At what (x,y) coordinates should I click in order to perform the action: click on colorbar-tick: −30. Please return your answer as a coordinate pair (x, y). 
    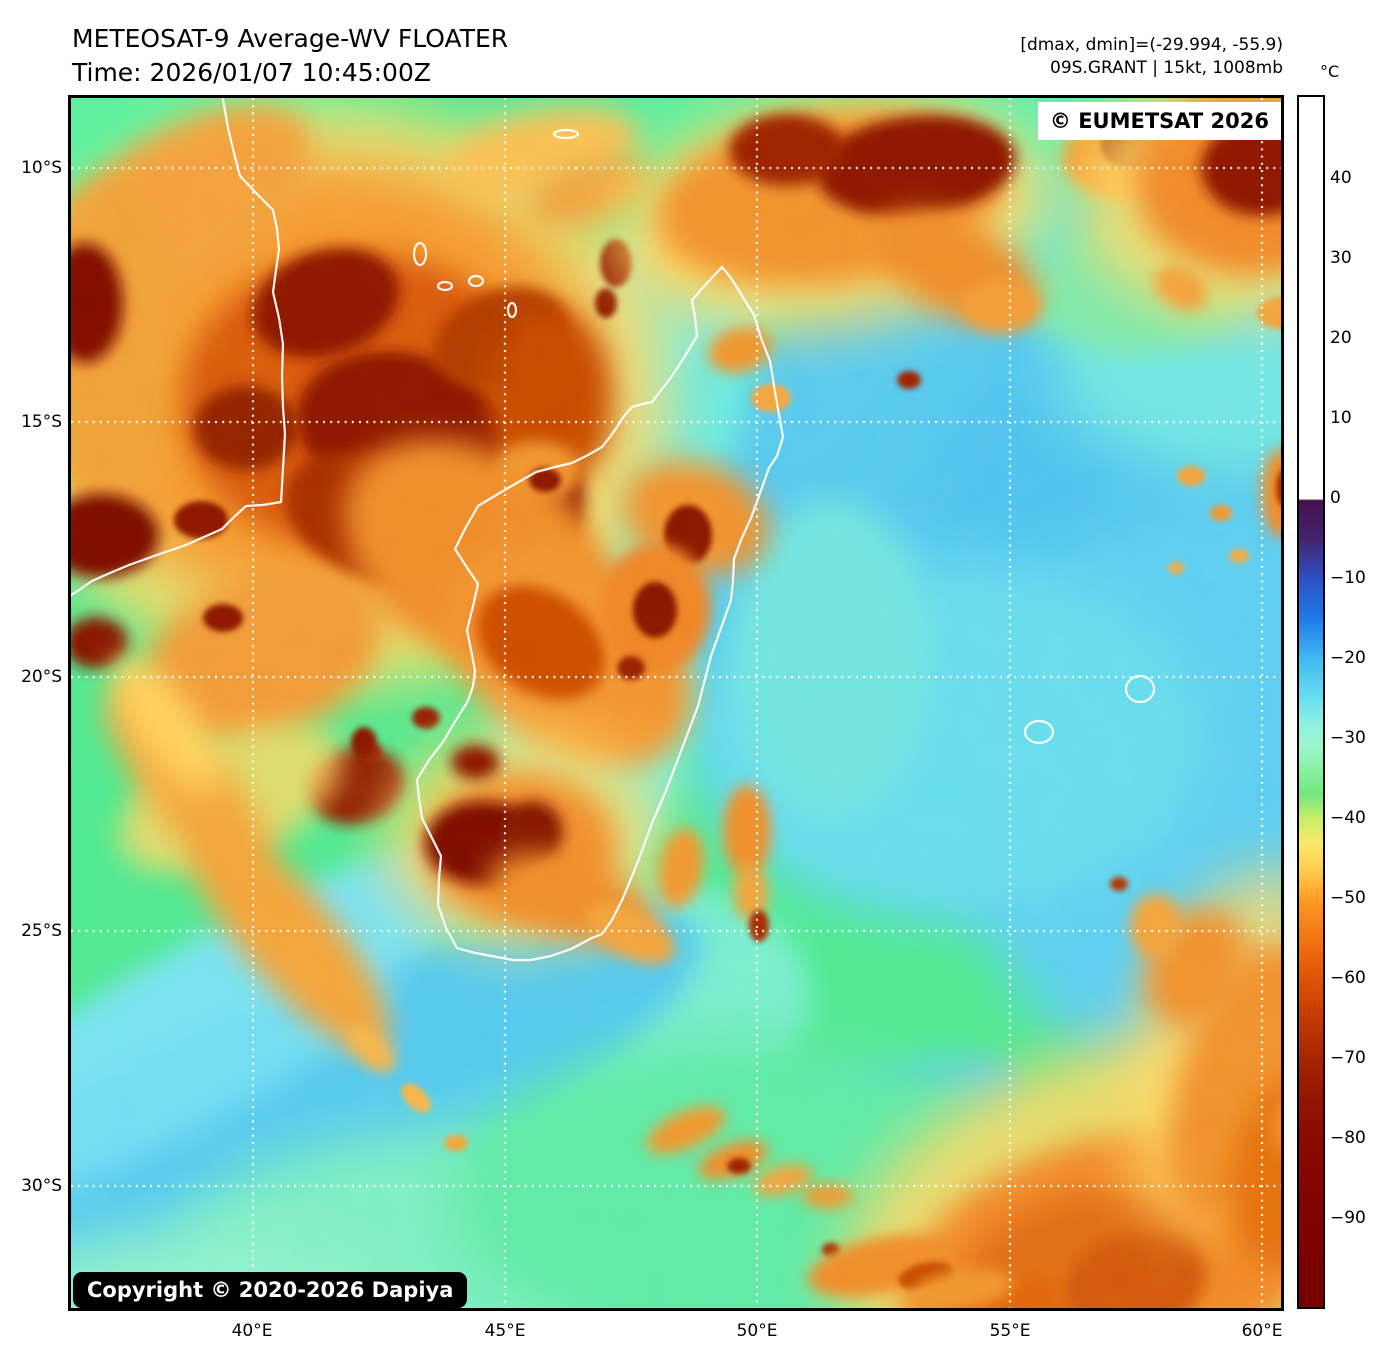
    Looking at the image, I should click on (1348, 738).